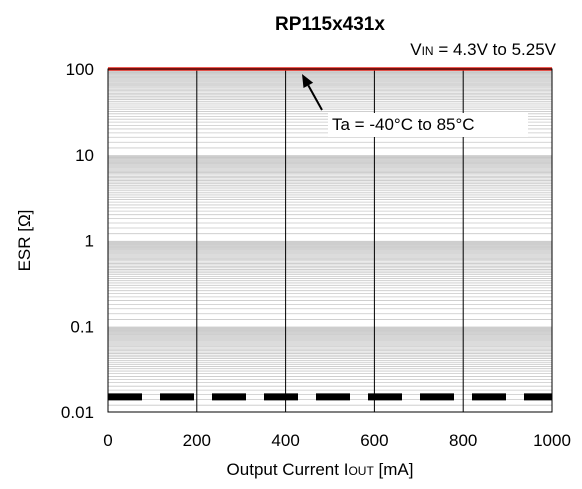  I want to click on x-axis-label-subscript: OUT, so click(361, 471).